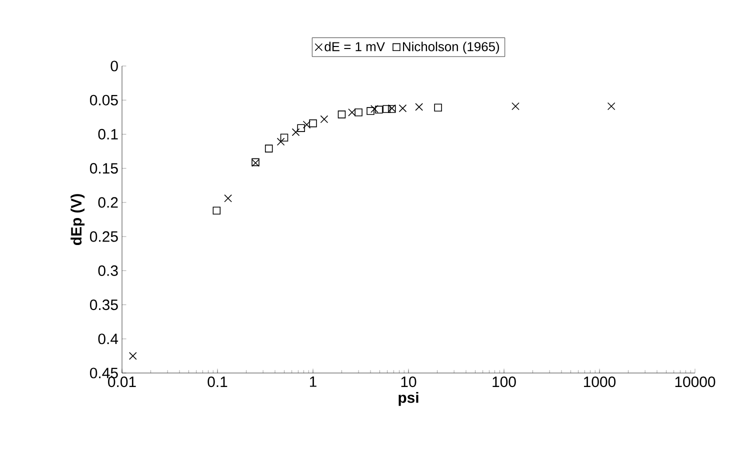 The height and width of the screenshot is (453, 733). Describe the element at coordinates (104, 100) in the screenshot. I see `y-tick-label: 0.05` at that location.